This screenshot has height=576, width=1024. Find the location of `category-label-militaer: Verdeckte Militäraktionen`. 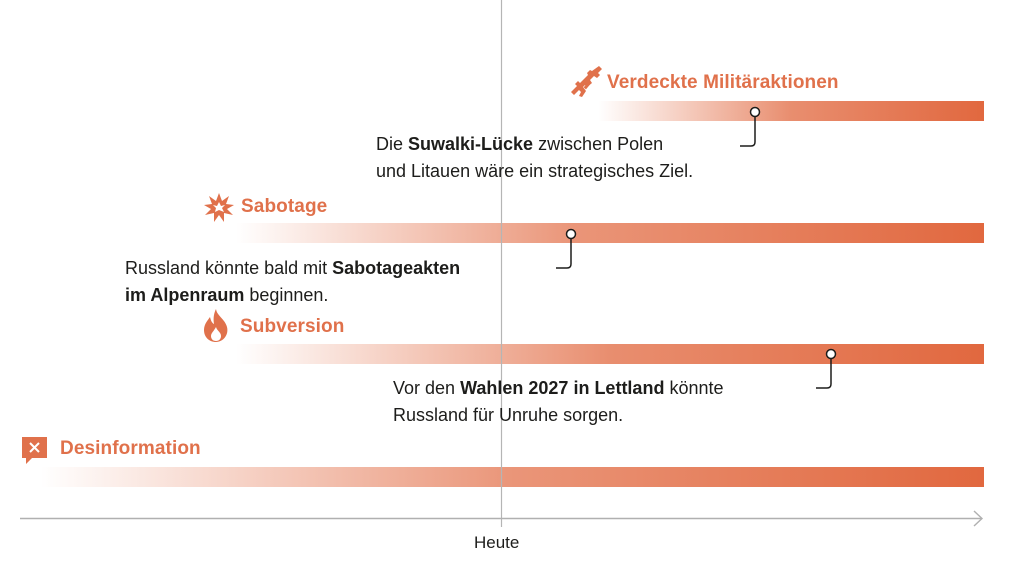

category-label-militaer: Verdeckte Militäraktionen is located at coordinates (723, 82).